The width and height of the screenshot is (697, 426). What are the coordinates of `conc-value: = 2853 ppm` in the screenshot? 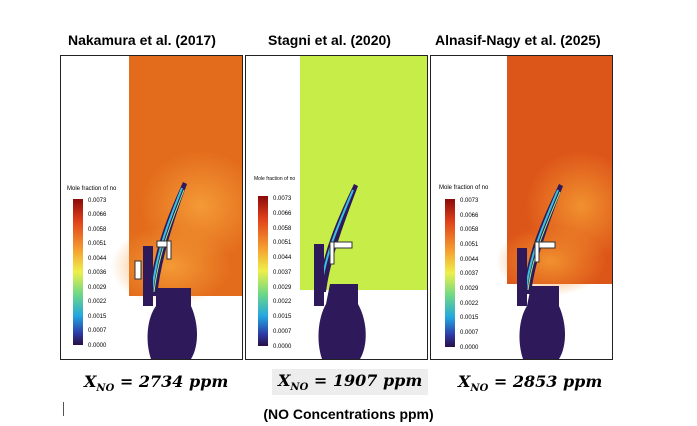 It's located at (548, 381).